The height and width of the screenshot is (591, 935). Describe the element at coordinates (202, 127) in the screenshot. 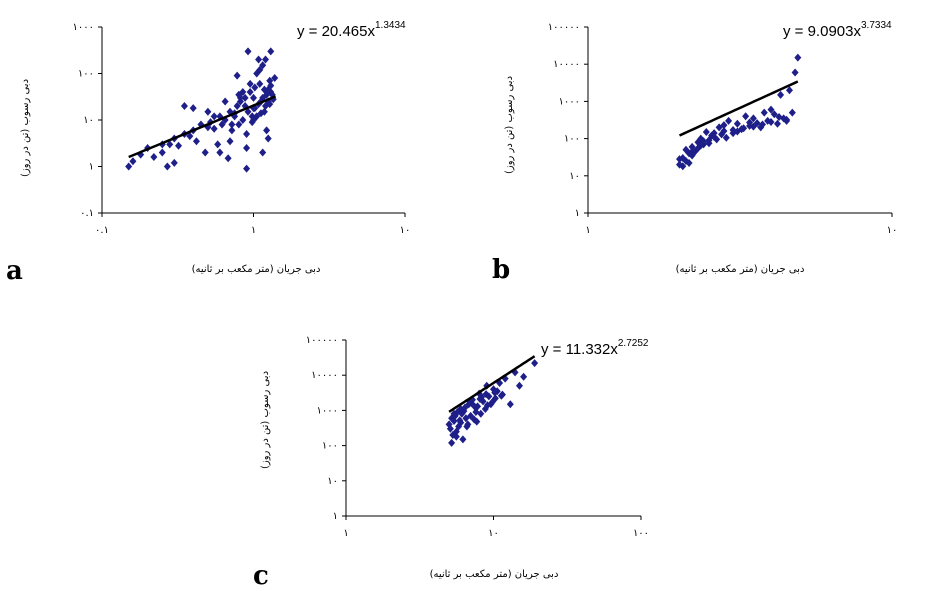

I see `panel-a-trendline` at that location.